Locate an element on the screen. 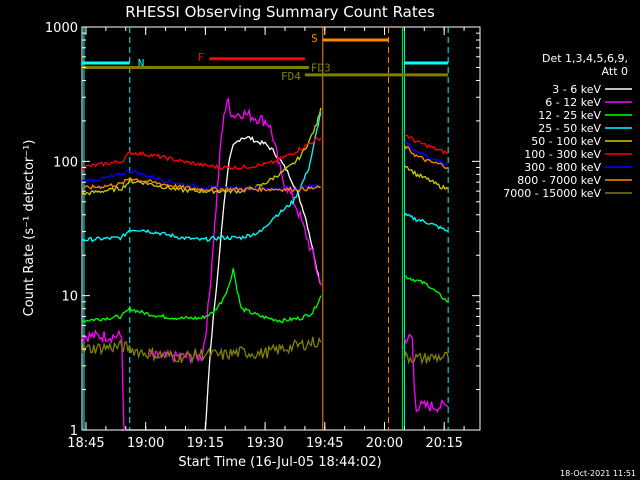 This screenshot has height=480, width=640. legend-entry-3: 25 - 50 keV is located at coordinates (569, 128).